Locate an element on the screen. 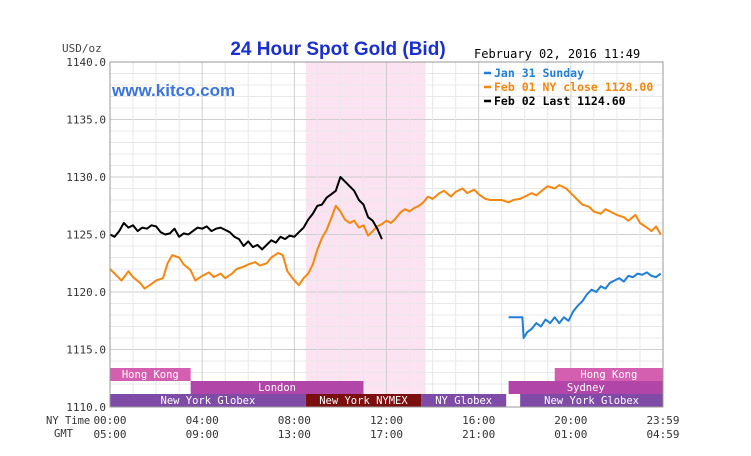 The image size is (751, 456). session-label: London is located at coordinates (277, 388).